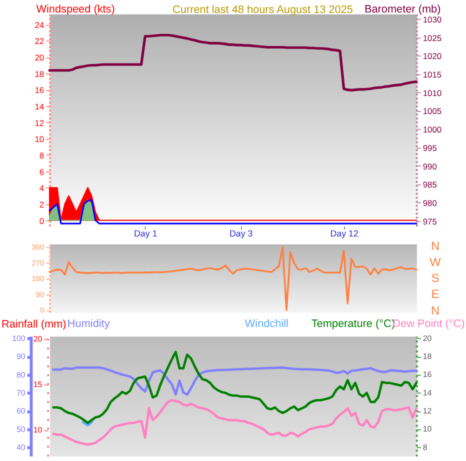 The image size is (466, 461). What do you see at coordinates (436, 261) in the screenshot?
I see `text: W` at bounding box center [436, 261].